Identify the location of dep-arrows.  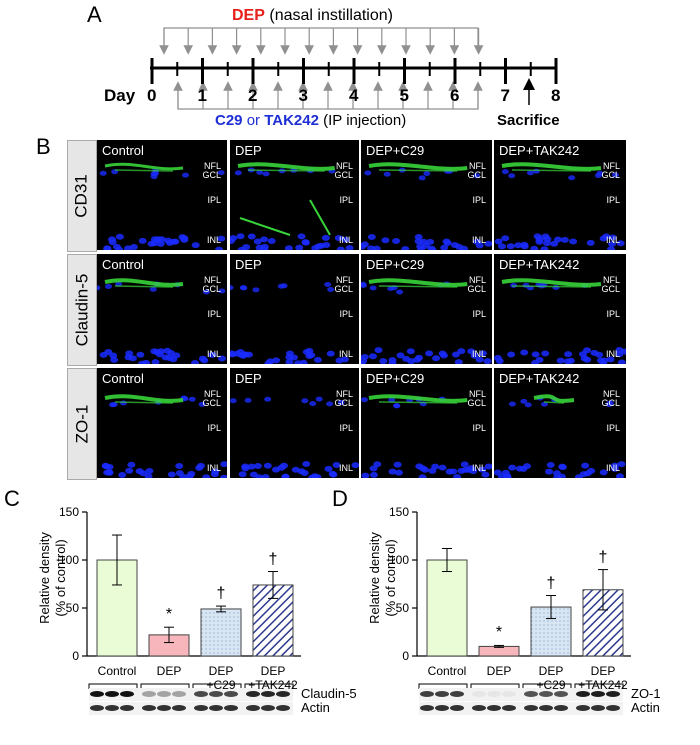
(321, 41).